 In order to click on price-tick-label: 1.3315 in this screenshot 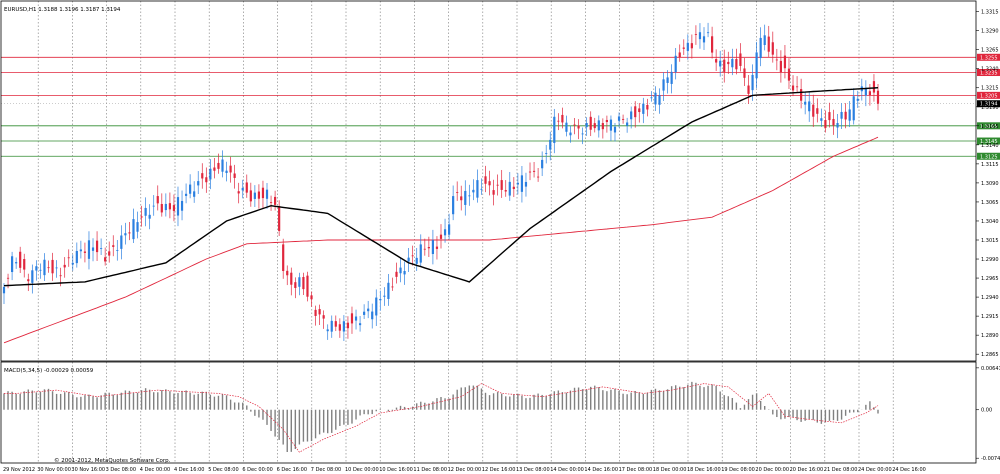, I will do `click(990, 13)`.